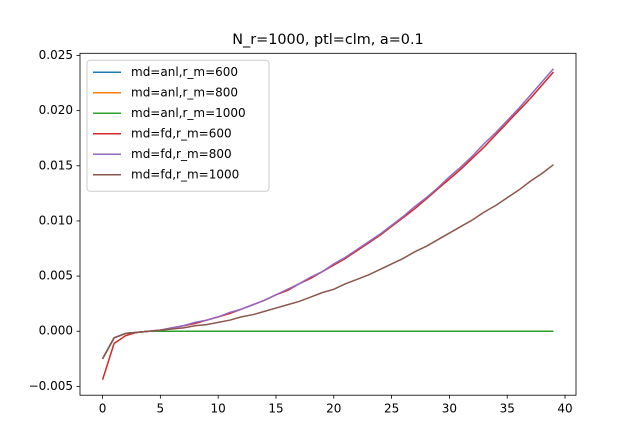  I want to click on y-tick-label: 0.000, so click(56, 331).